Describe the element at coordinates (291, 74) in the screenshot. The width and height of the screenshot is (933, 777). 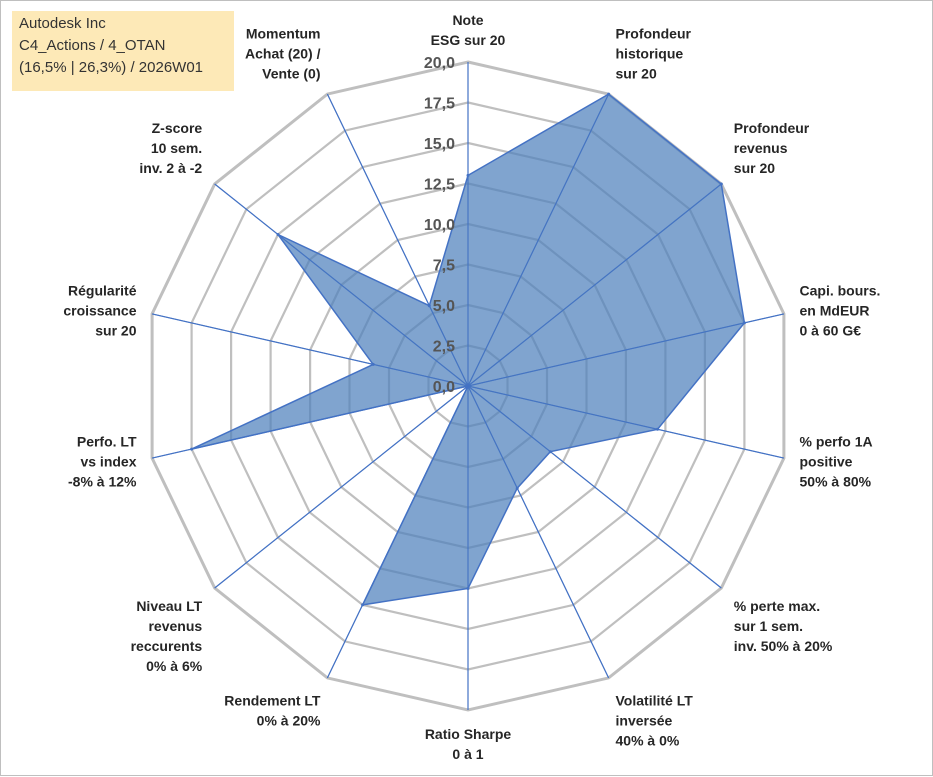
I see `category-label-line: Vente (0)` at that location.